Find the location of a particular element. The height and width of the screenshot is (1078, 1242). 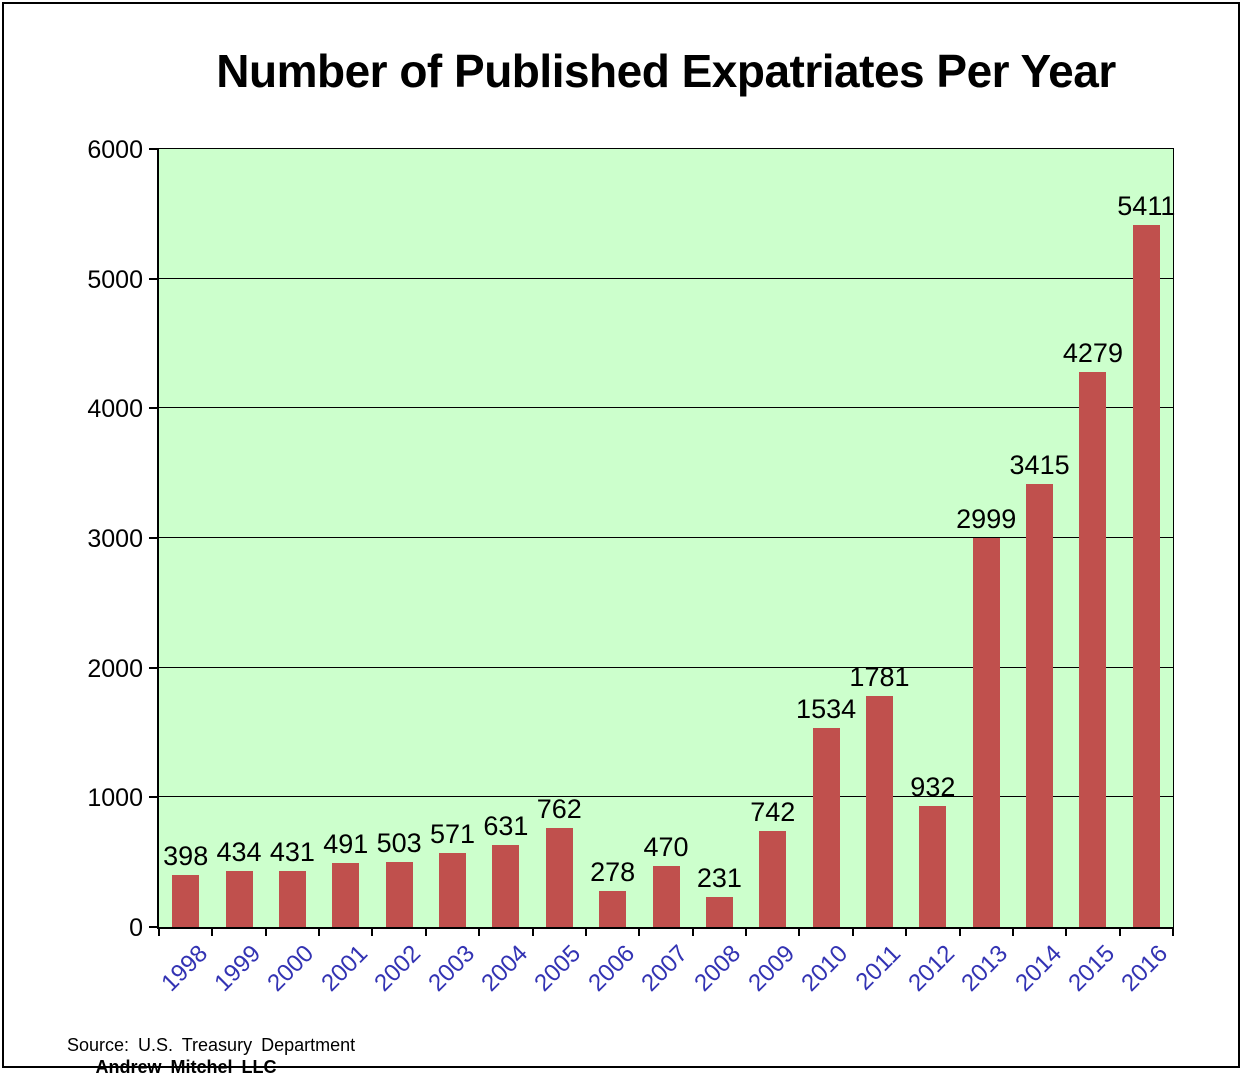

bar-2000 is located at coordinates (292, 899).